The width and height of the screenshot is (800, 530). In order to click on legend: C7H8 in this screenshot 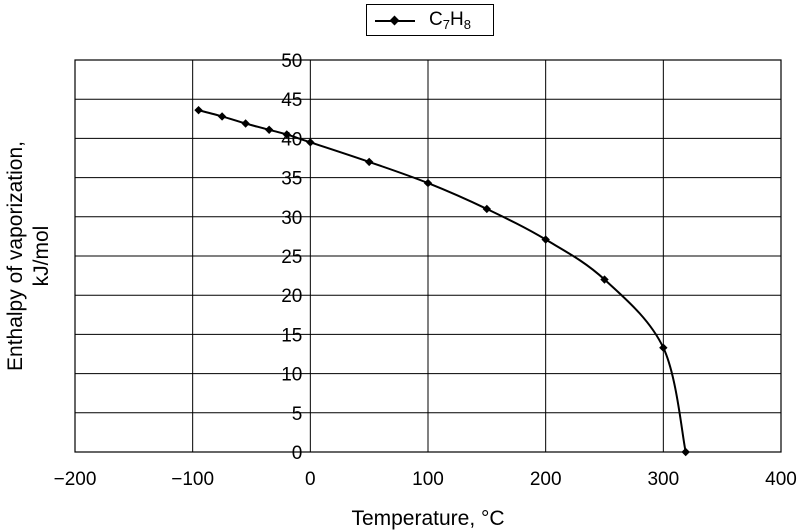, I will do `click(430, 20)`.